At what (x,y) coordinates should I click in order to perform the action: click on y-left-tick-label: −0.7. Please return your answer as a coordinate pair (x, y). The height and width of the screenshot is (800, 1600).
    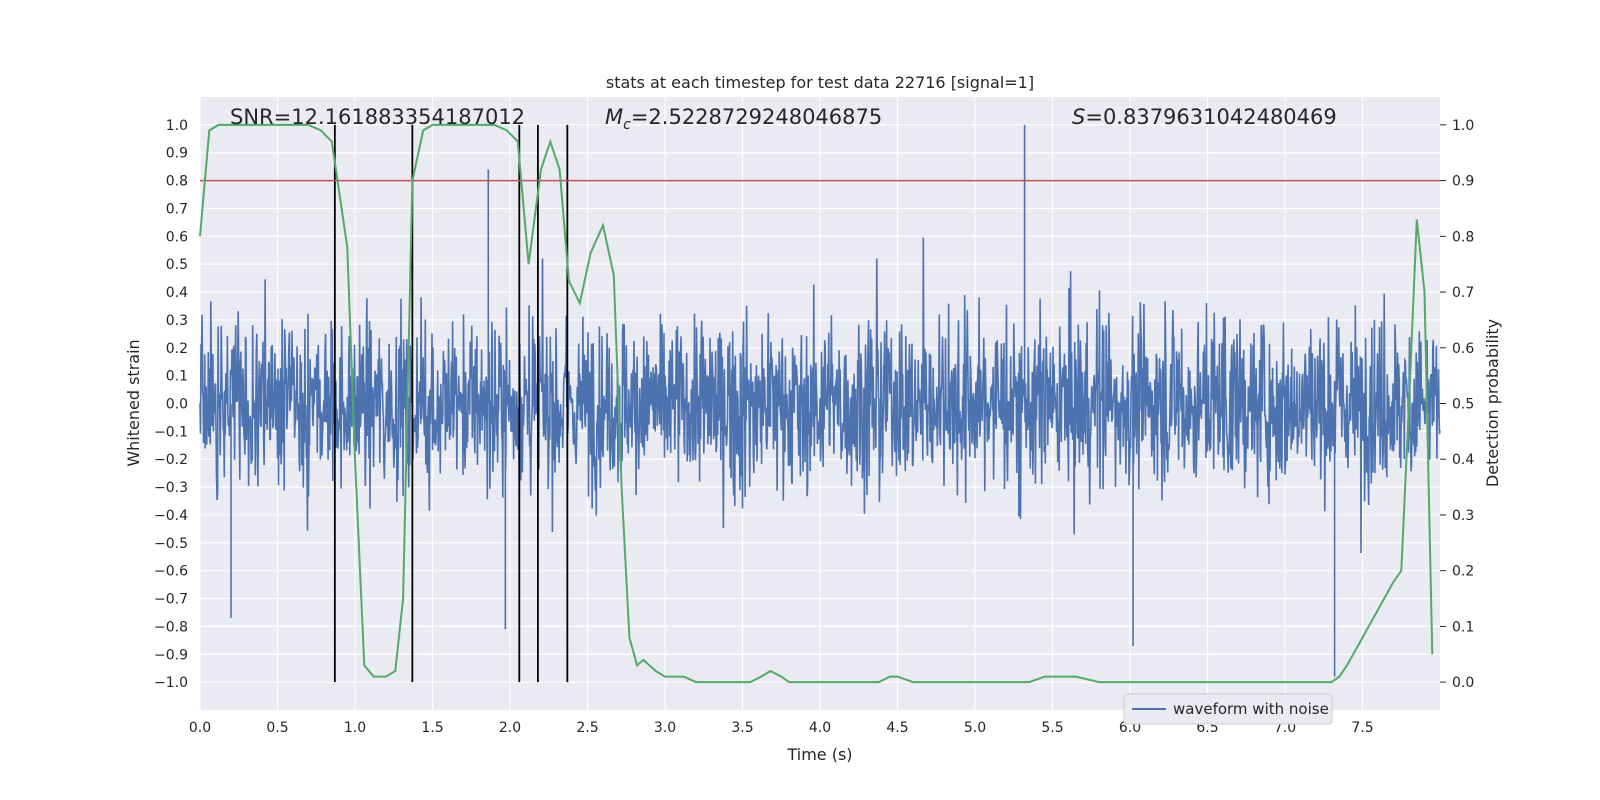
    Looking at the image, I should click on (171, 600).